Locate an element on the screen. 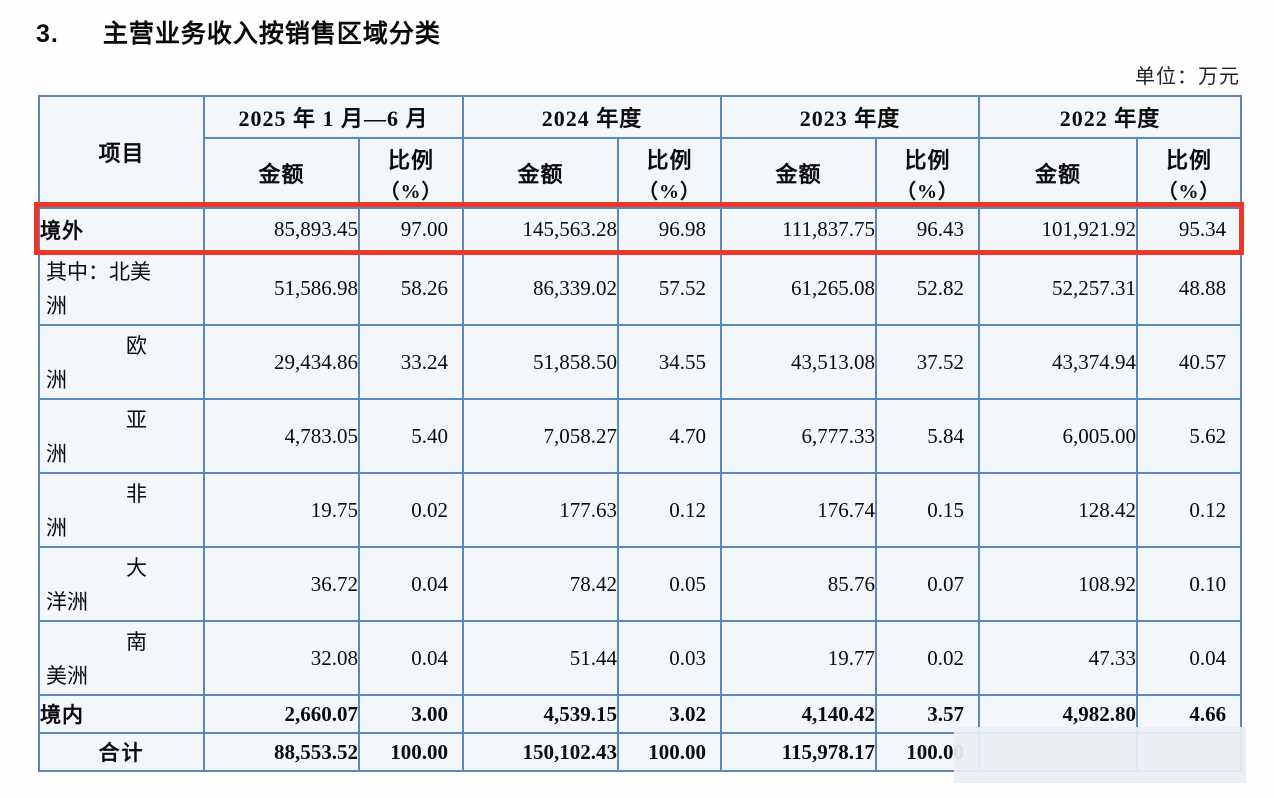 Image resolution: width=1274 pixels, height=798 pixels. row-label-domestic: 境内 is located at coordinates (121, 714).